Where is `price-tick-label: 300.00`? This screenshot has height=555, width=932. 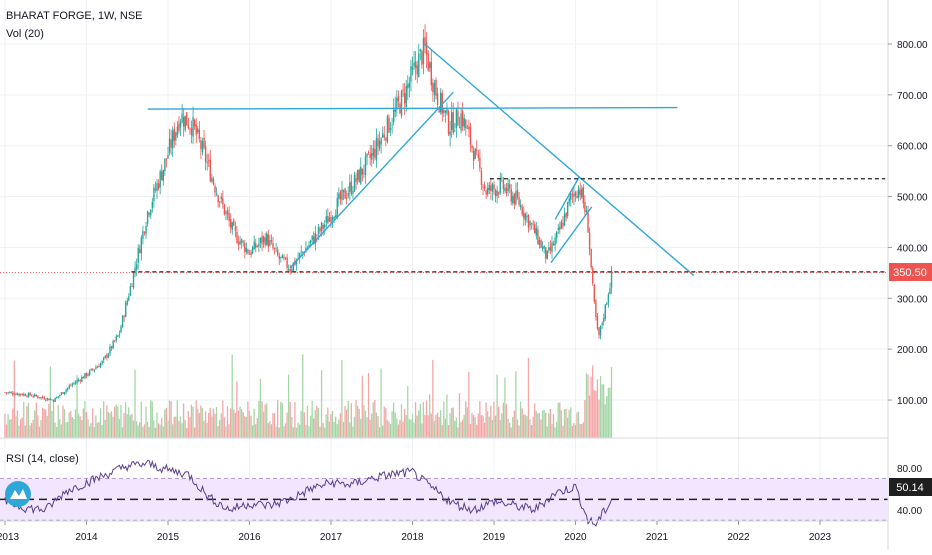 price-tick-label: 300.00 is located at coordinates (912, 299).